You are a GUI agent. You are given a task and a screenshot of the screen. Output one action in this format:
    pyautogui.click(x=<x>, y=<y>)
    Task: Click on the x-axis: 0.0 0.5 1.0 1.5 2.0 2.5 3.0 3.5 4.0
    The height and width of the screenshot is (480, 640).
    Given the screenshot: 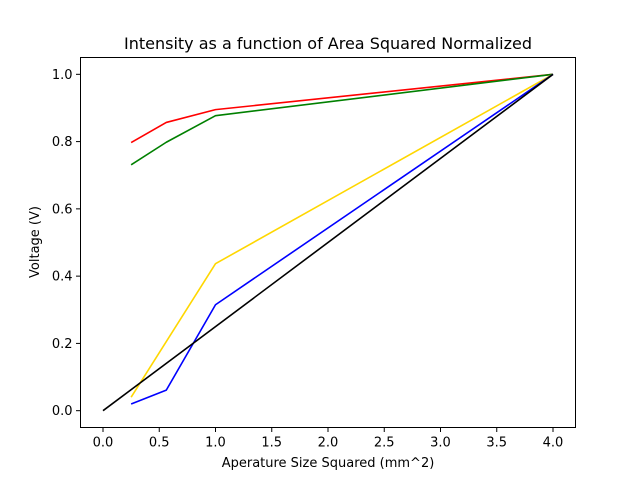 What is the action you would take?
    pyautogui.click(x=328, y=439)
    